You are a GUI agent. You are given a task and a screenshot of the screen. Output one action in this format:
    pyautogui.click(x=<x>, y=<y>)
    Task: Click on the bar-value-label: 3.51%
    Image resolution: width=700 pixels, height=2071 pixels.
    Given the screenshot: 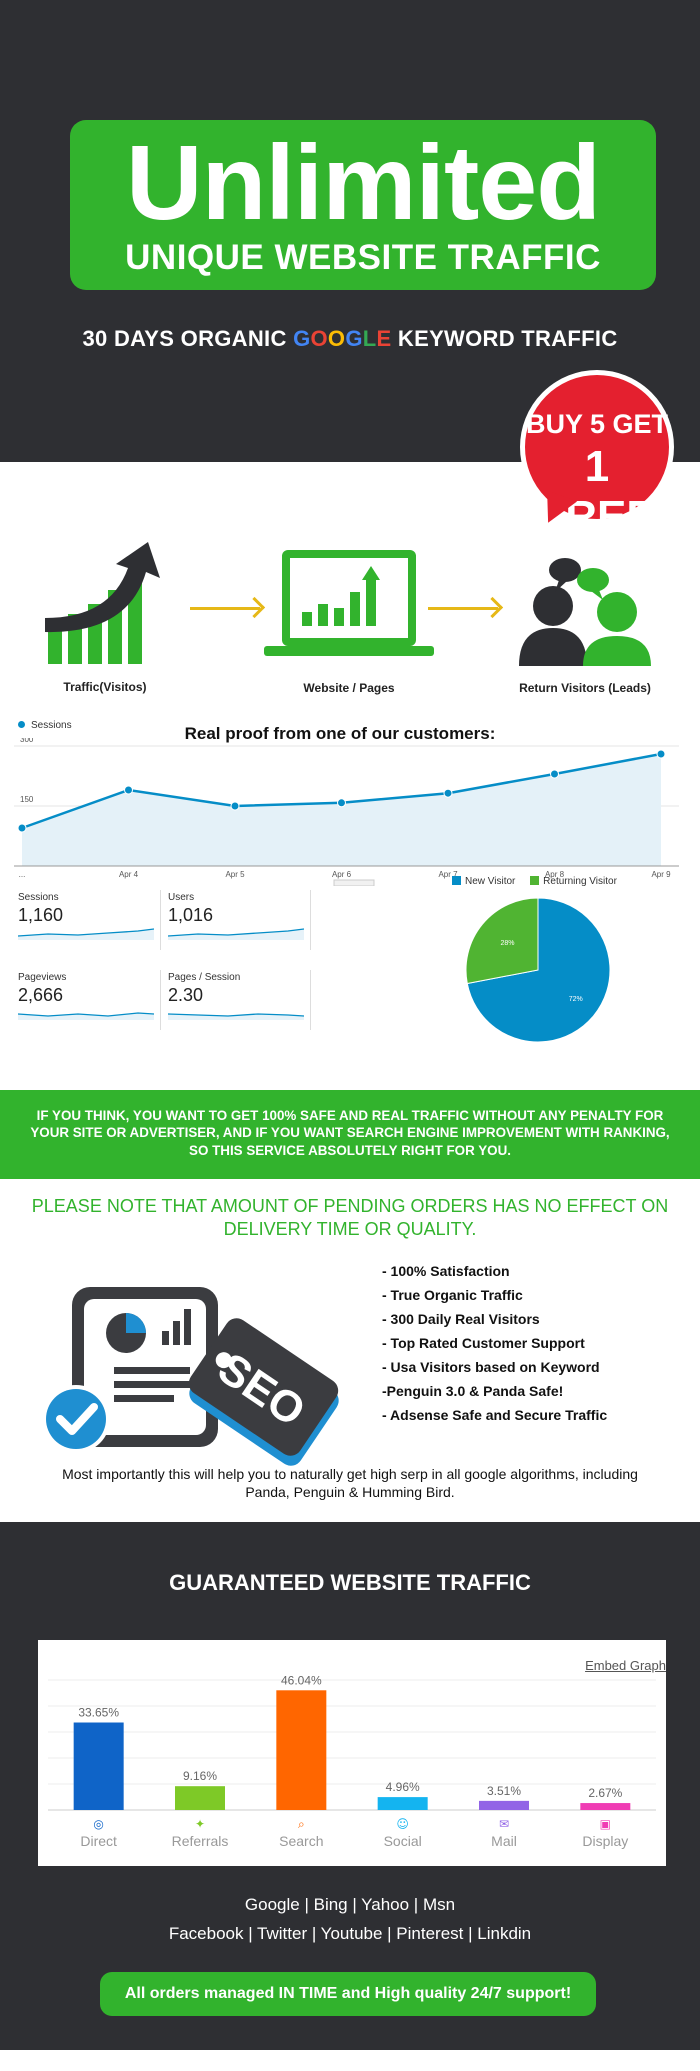 What is the action you would take?
    pyautogui.click(x=504, y=1791)
    